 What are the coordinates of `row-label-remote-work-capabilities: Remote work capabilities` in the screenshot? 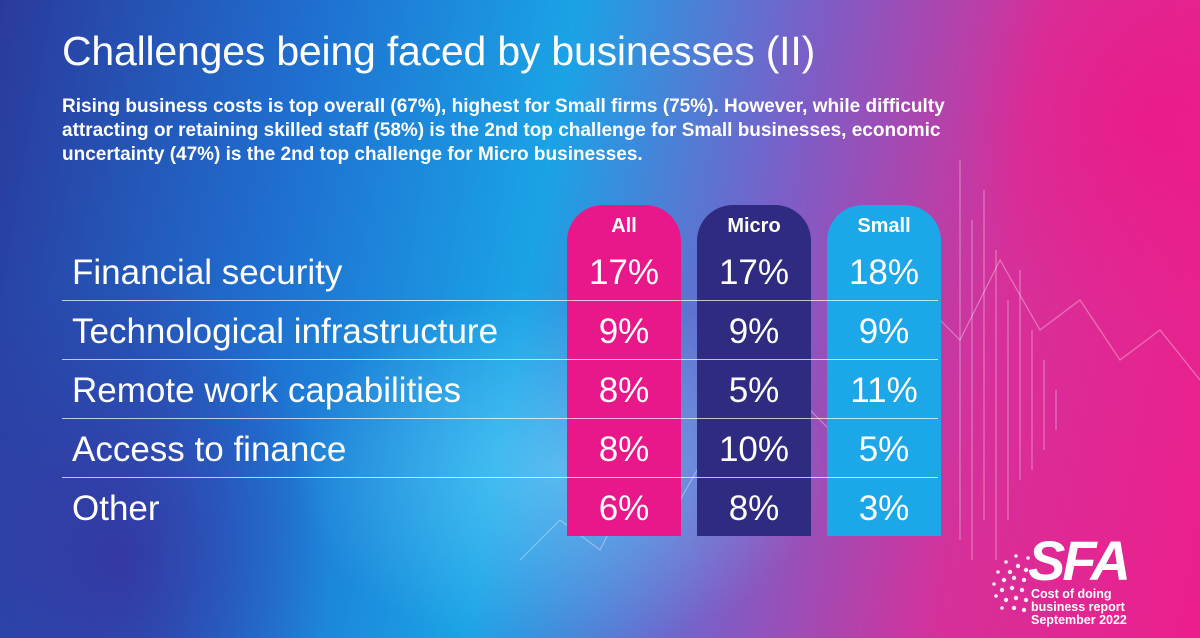 It's located at (267, 390).